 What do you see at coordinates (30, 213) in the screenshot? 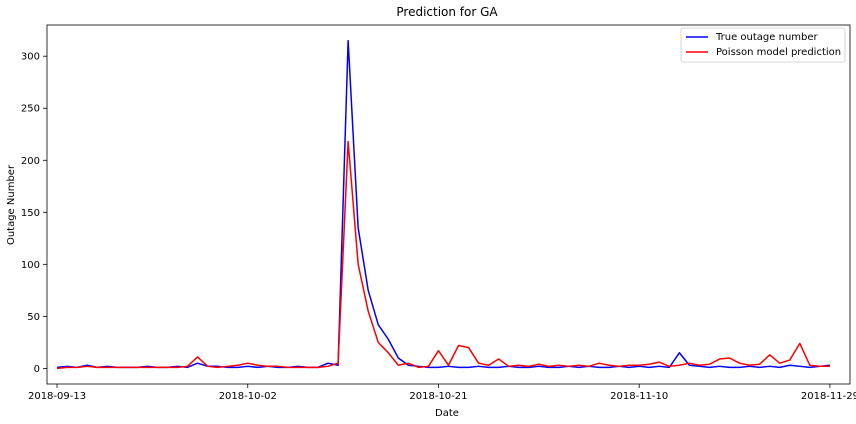
I see `y-tick-label: 150` at bounding box center [30, 213].